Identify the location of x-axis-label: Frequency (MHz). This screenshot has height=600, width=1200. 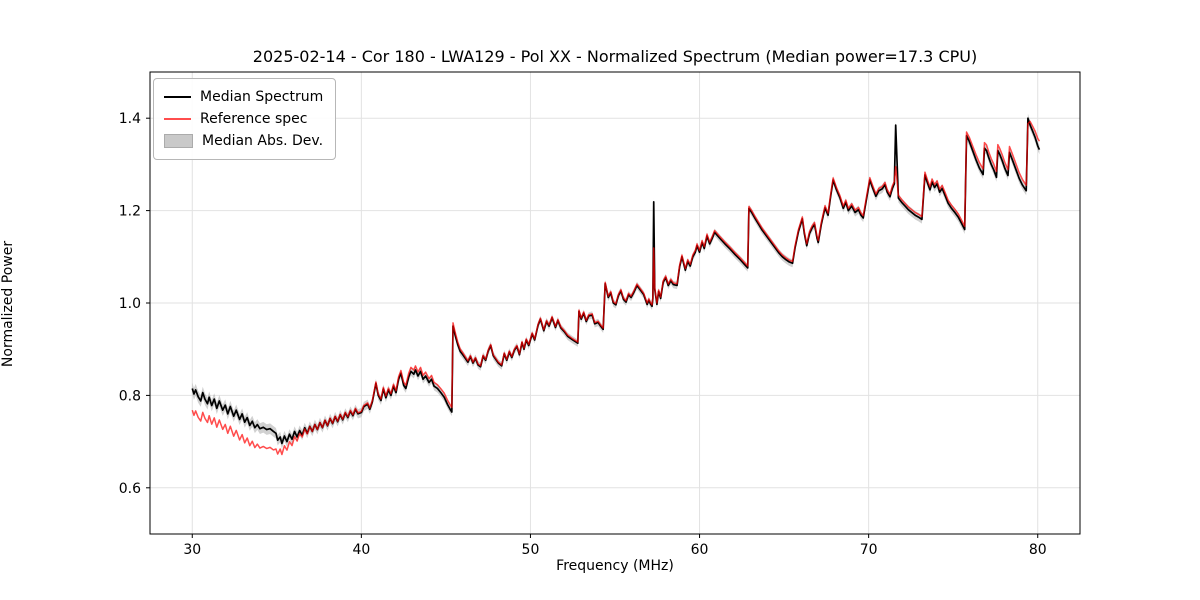
(615, 566).